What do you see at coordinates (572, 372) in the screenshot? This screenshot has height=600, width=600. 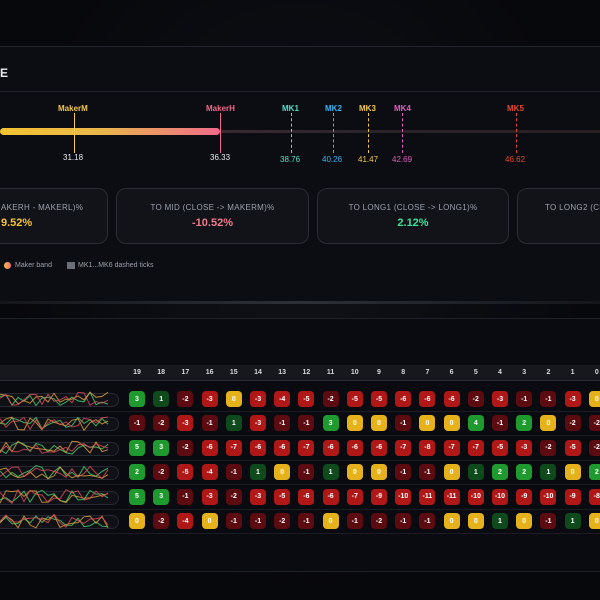 I see `column-header: 1` at bounding box center [572, 372].